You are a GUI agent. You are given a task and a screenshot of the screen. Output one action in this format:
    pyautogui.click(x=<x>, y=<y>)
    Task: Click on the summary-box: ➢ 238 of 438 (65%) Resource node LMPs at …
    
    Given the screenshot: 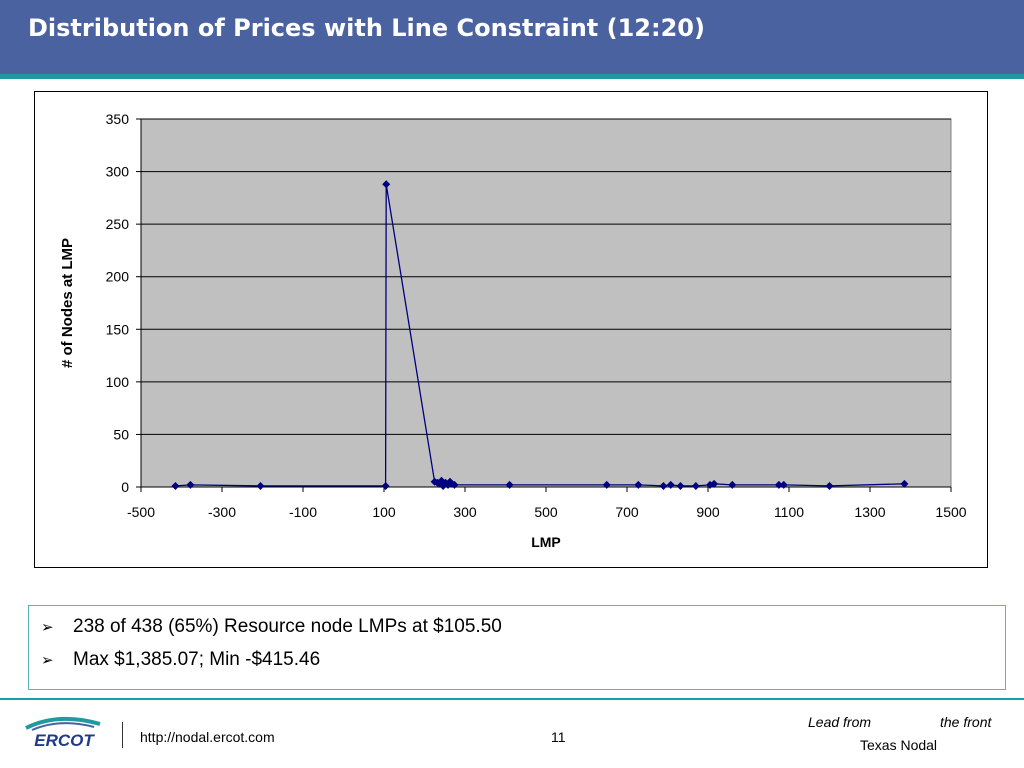 What is the action you would take?
    pyautogui.click(x=517, y=647)
    